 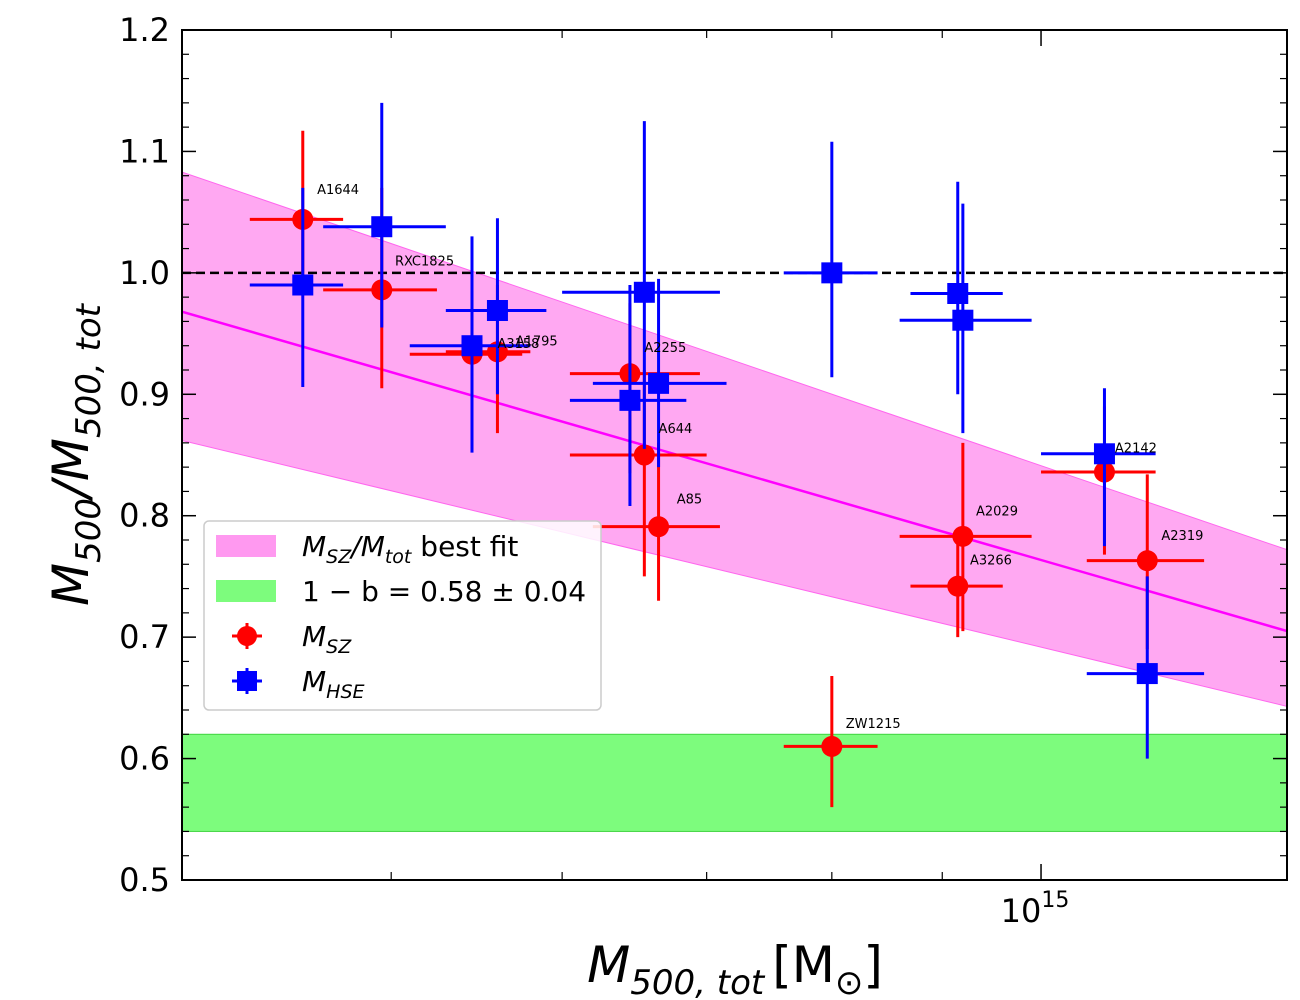 What do you see at coordinates (144, 759) in the screenshot?
I see `y-tick-label: 0.6` at bounding box center [144, 759].